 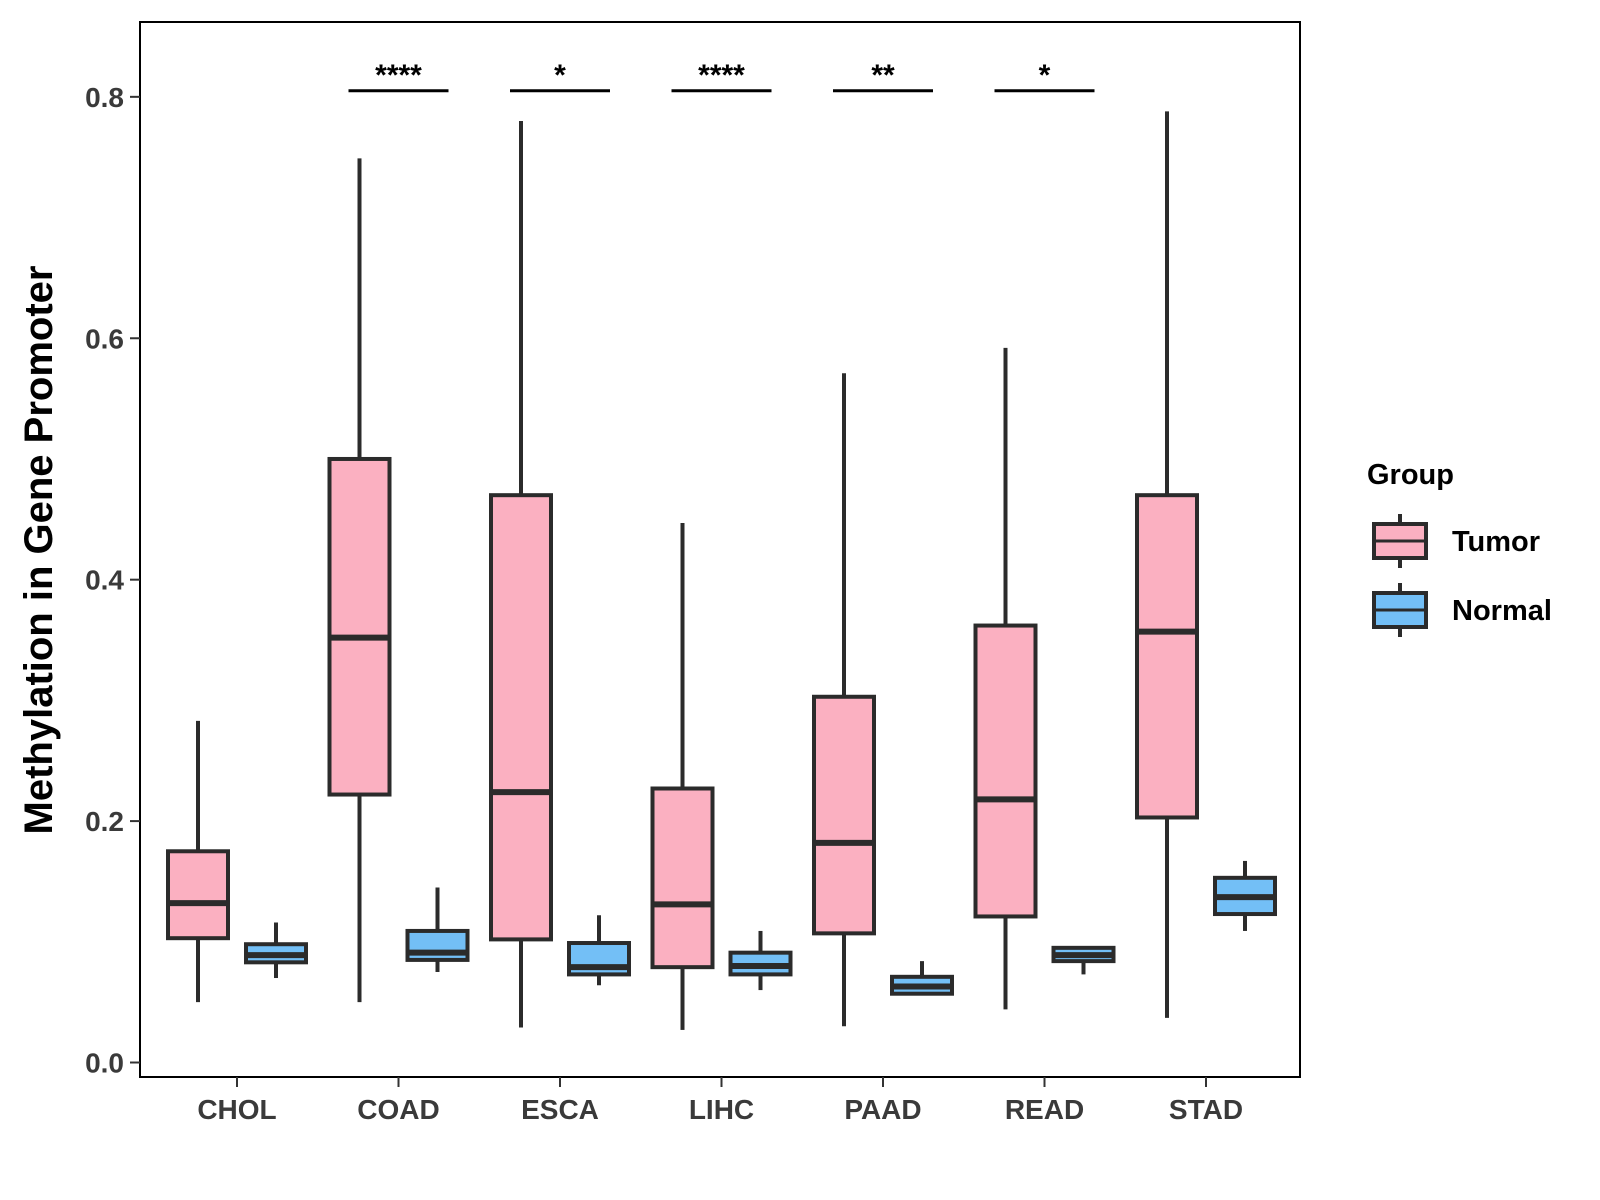 I want to click on significance-annotations: **** * **** ** *, so click(x=721, y=76).